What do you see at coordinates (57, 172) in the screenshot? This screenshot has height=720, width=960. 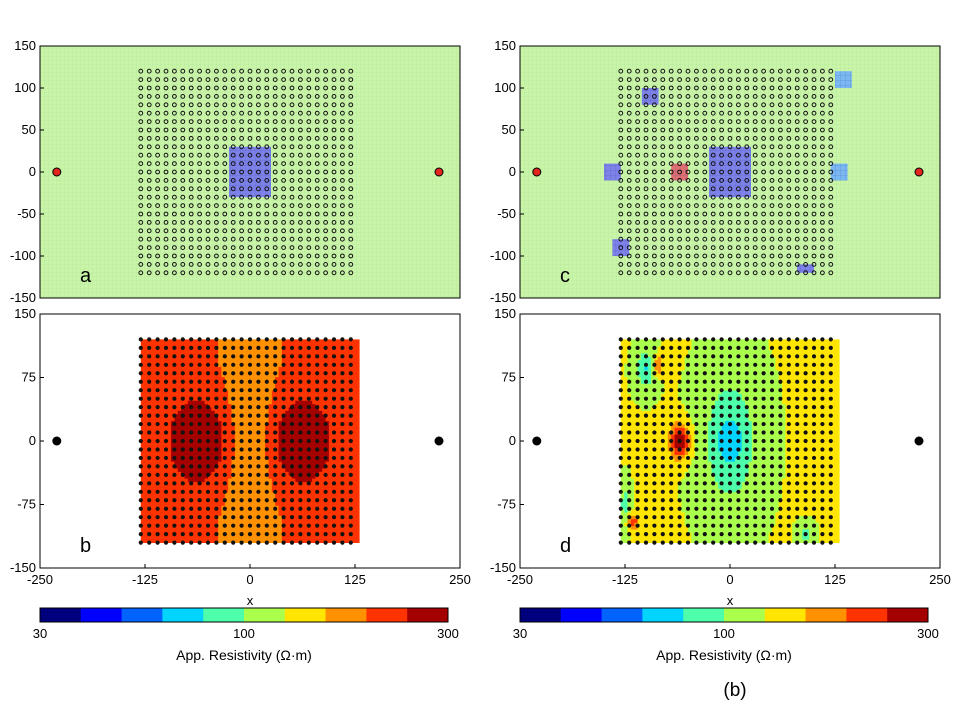 I see `source-electrode` at bounding box center [57, 172].